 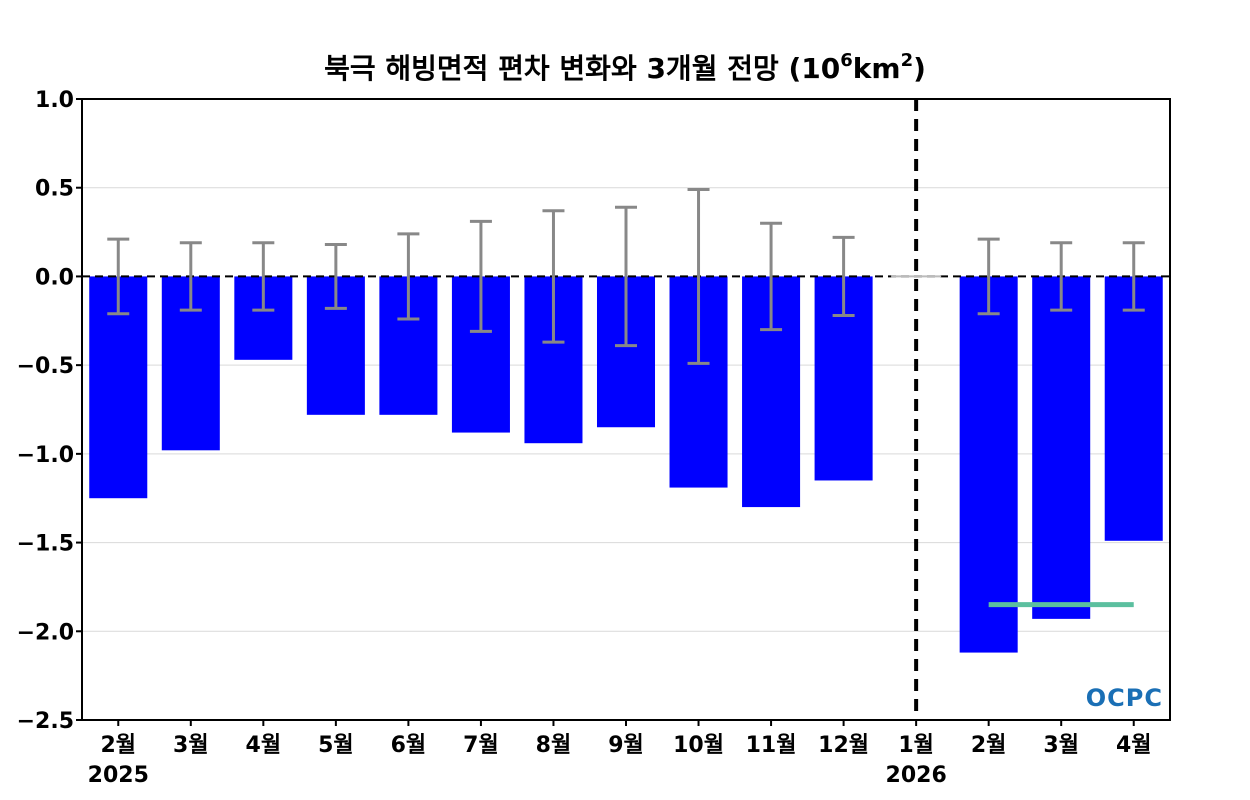 What do you see at coordinates (877, 68) in the screenshot?
I see `chart-title-unit-mid: km` at bounding box center [877, 68].